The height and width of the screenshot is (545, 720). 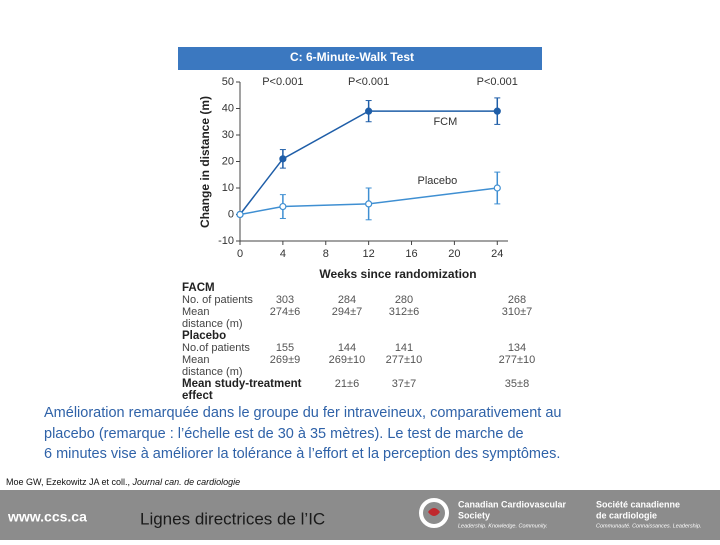 What do you see at coordinates (517, 384) in the screenshot?
I see `table-cell: 35±8` at bounding box center [517, 384].